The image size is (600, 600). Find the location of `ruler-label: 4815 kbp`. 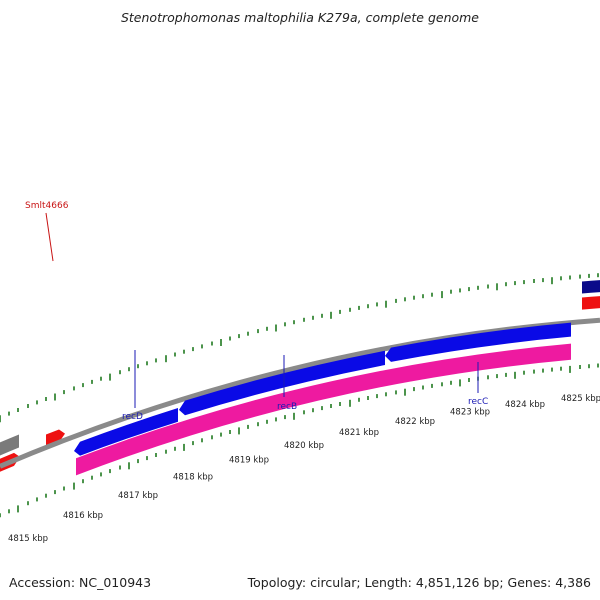

ruler-label: 4815 kbp is located at coordinates (28, 539).